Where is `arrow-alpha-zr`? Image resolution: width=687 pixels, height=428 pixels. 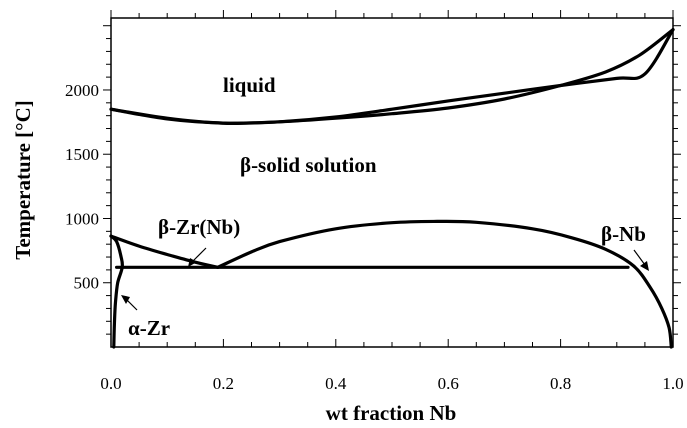 arrow-alpha-zr is located at coordinates (129, 303).